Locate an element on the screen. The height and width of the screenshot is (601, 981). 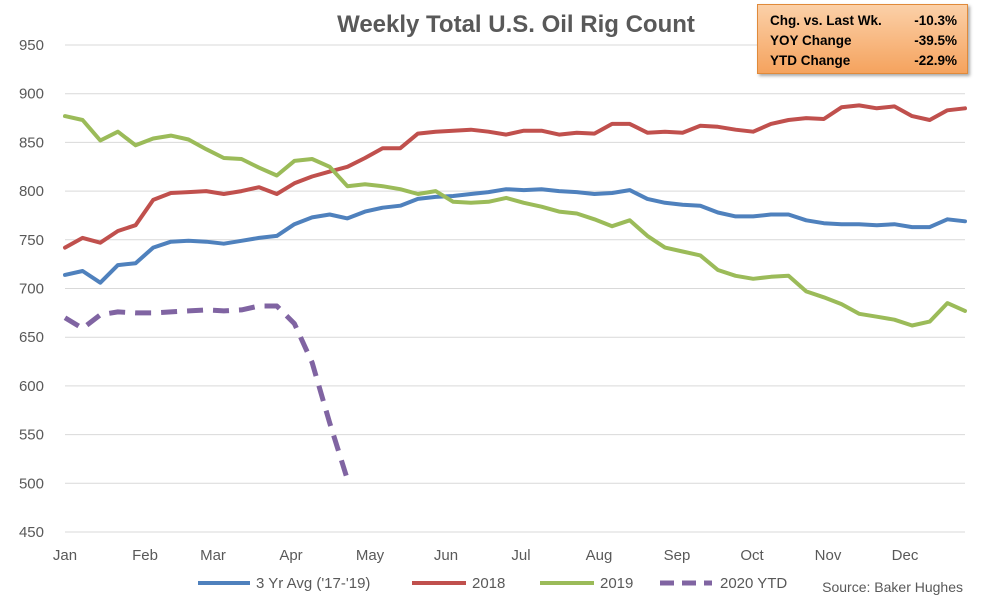
x-tick-label: Feb is located at coordinates (145, 555).